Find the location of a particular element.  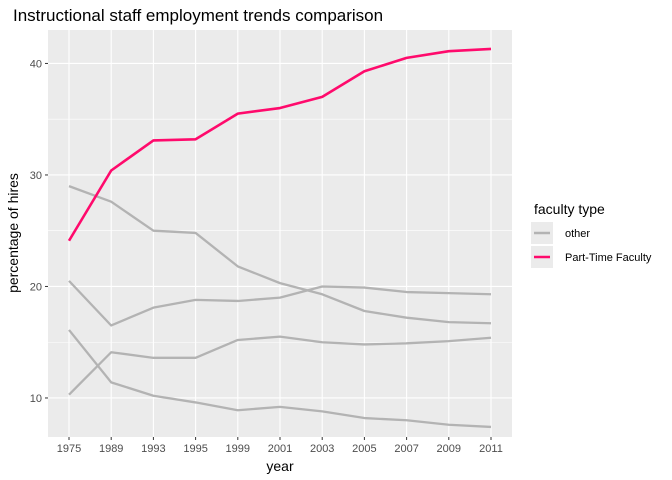

x-tick-label-1975: 1975 is located at coordinates (69, 449).